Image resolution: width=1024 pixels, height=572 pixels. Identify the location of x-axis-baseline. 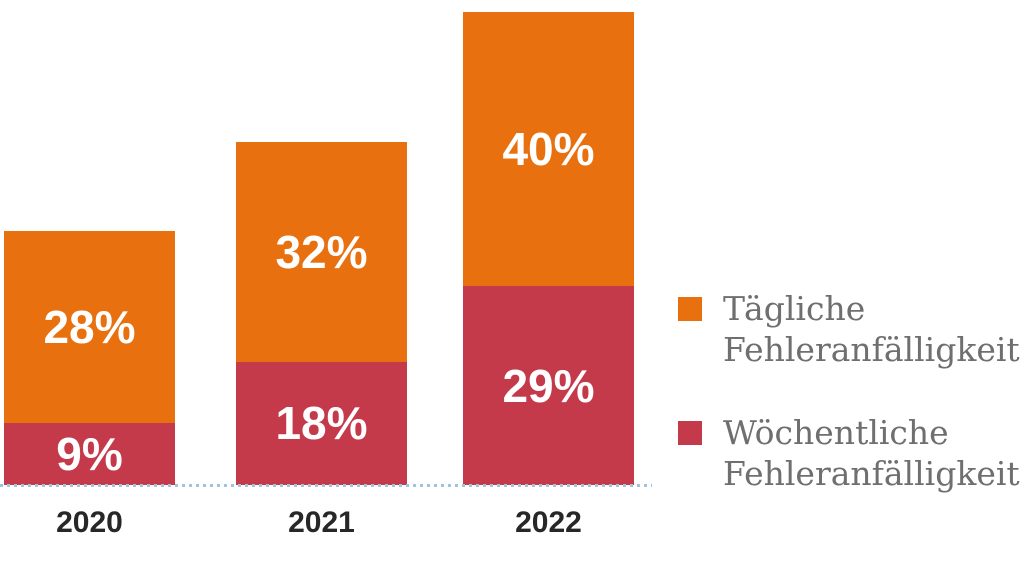
(326, 485).